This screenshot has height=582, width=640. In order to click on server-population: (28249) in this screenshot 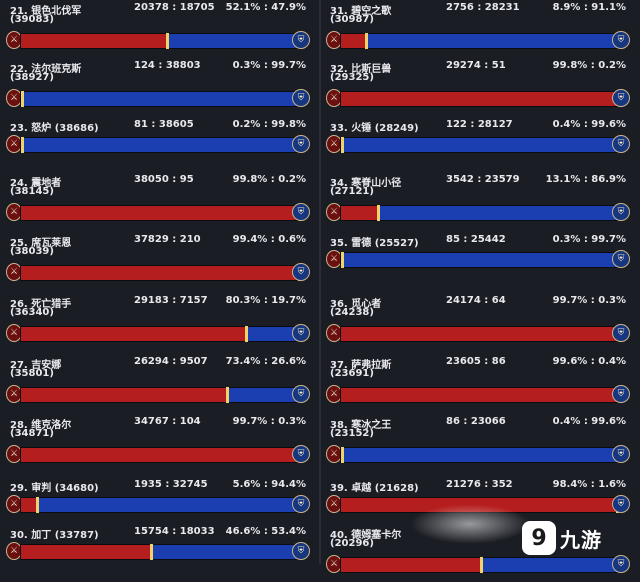, I will do `click(396, 128)`.